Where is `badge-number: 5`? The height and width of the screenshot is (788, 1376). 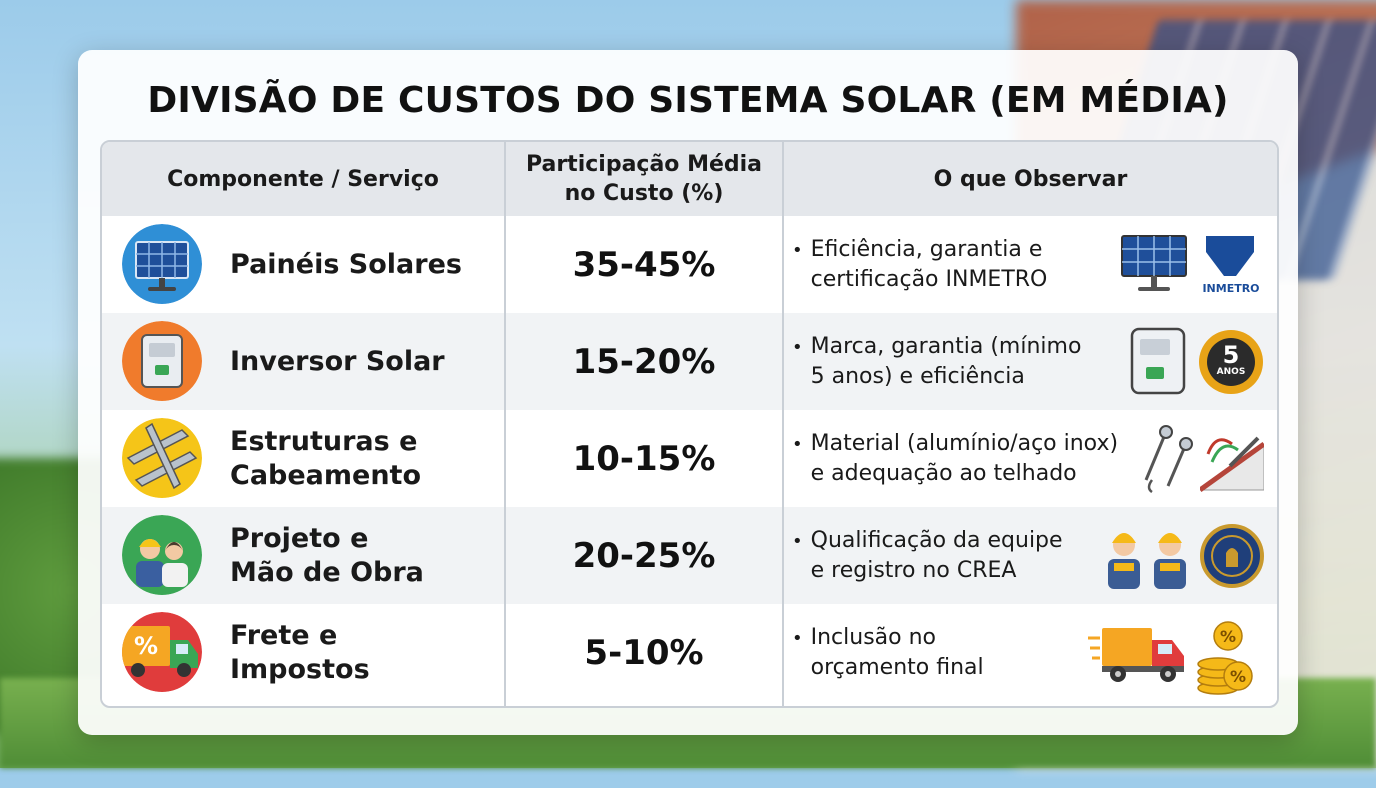
badge-number: 5 is located at coordinates (1231, 355).